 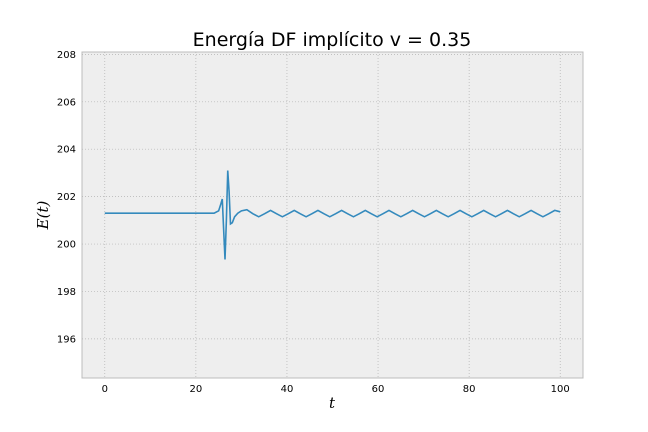 What do you see at coordinates (66, 339) in the screenshot?
I see `y-tick-label: 196` at bounding box center [66, 339].